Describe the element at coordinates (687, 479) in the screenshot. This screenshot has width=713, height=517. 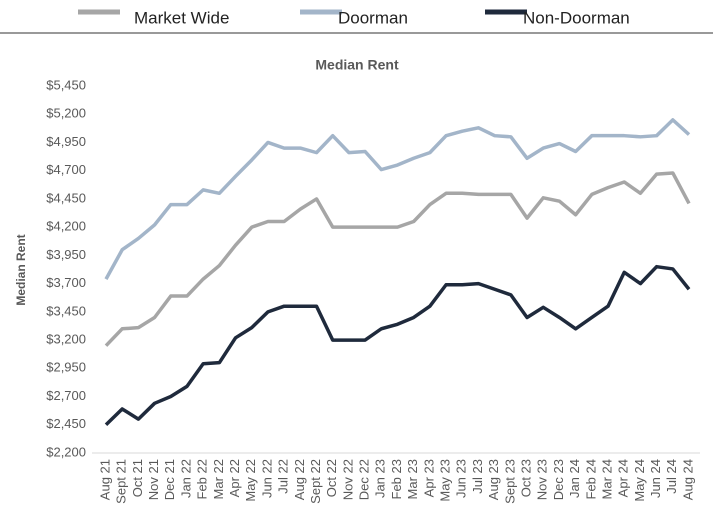
I see `x-tick-label: Aug 24` at that location.